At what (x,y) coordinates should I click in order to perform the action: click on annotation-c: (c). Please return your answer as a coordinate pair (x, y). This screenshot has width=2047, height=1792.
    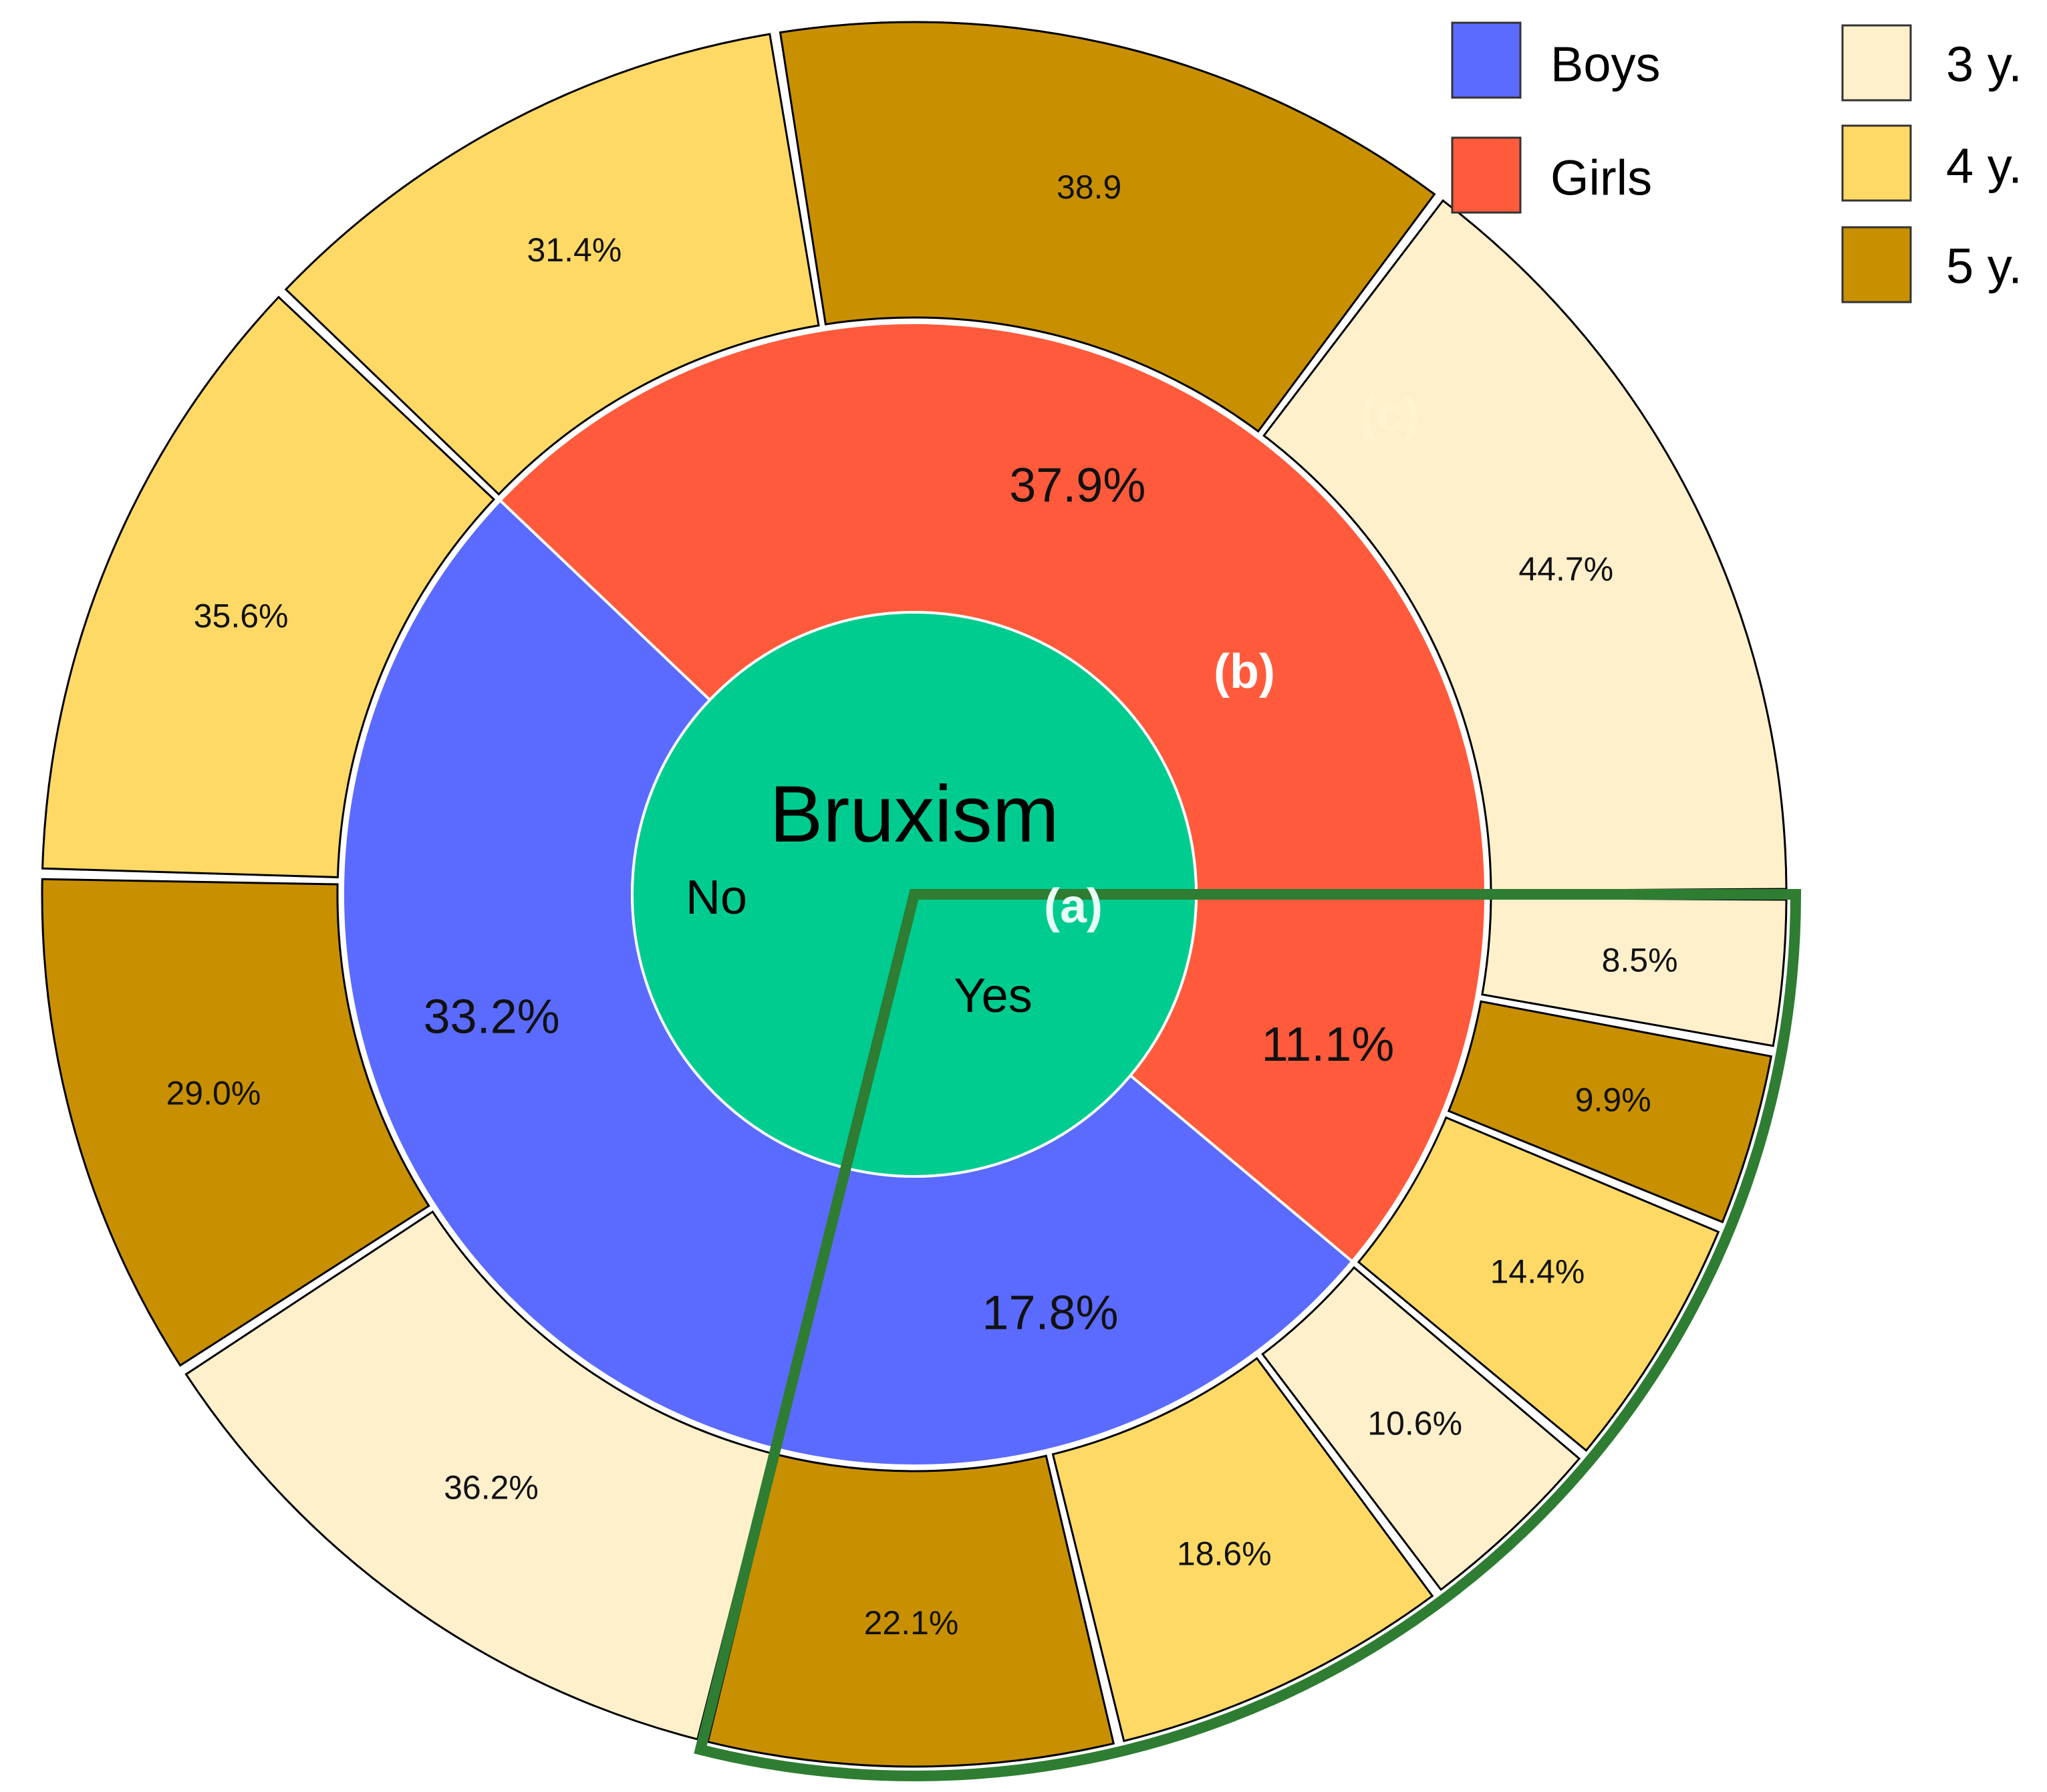
    Looking at the image, I should click on (1390, 414).